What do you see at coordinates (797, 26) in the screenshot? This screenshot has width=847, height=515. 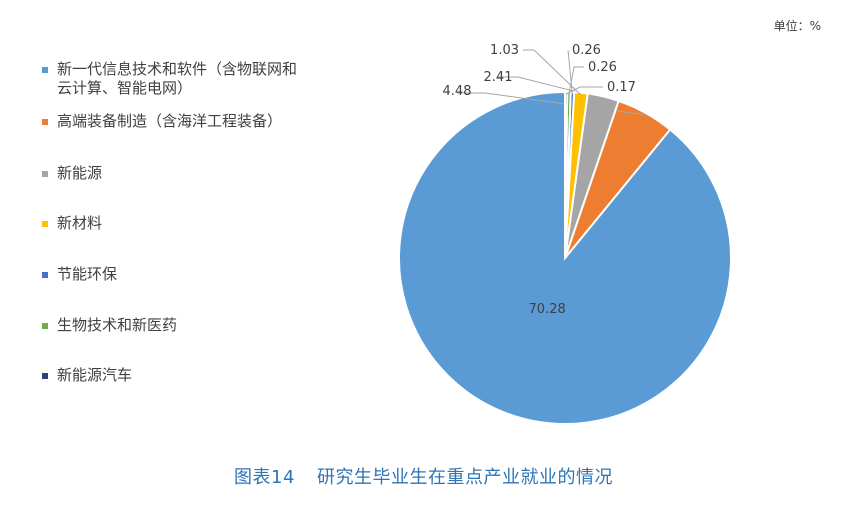 I see `unit-label: 单位：%` at bounding box center [797, 26].